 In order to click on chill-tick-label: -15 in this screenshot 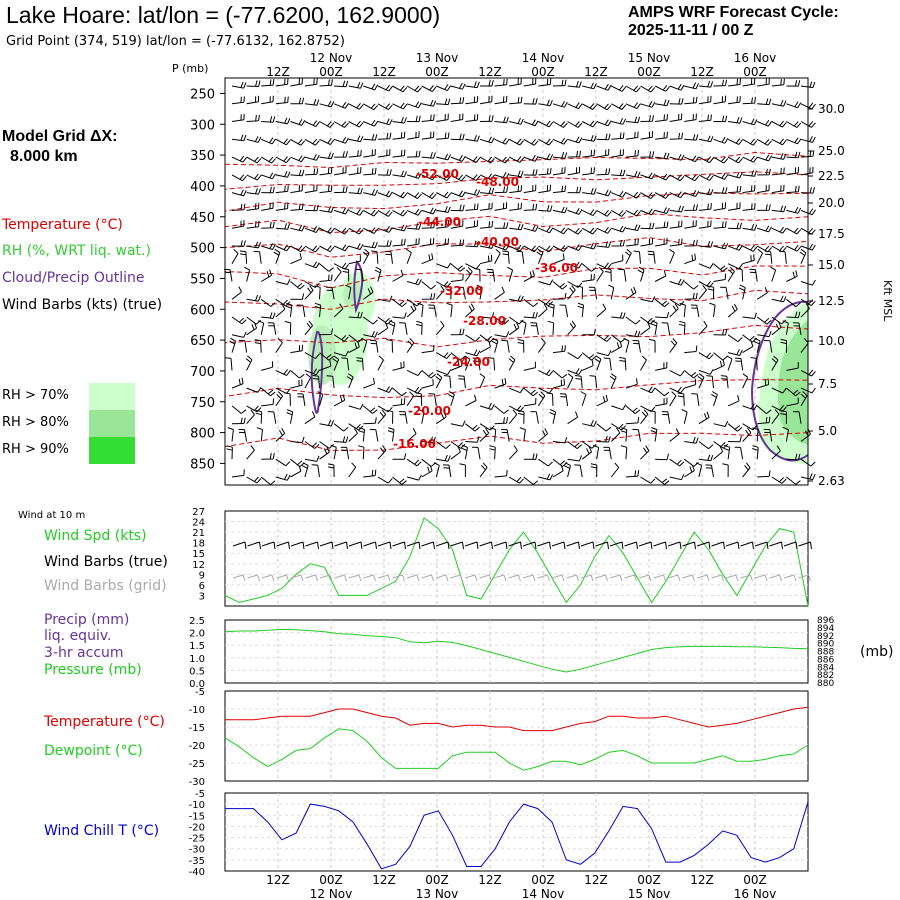, I will do `click(197, 816)`.